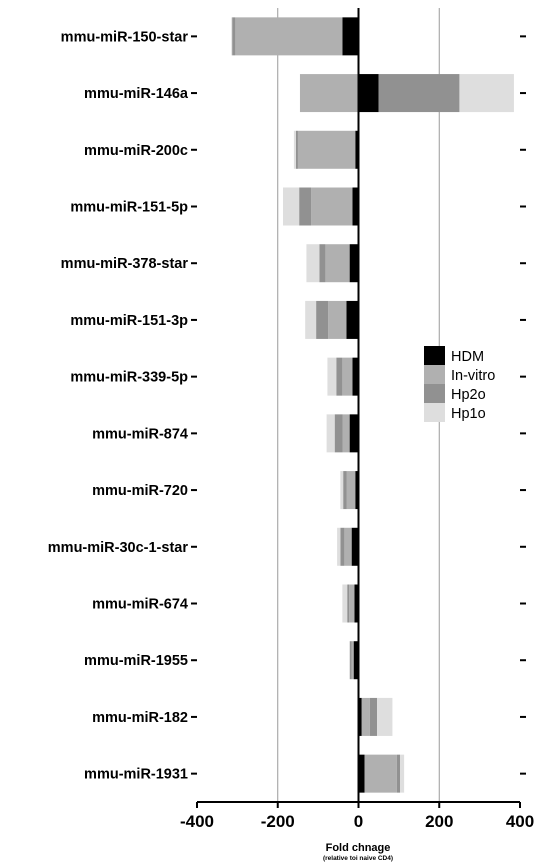  What do you see at coordinates (140, 434) in the screenshot?
I see `category-label: mmu-miR-874` at bounding box center [140, 434].